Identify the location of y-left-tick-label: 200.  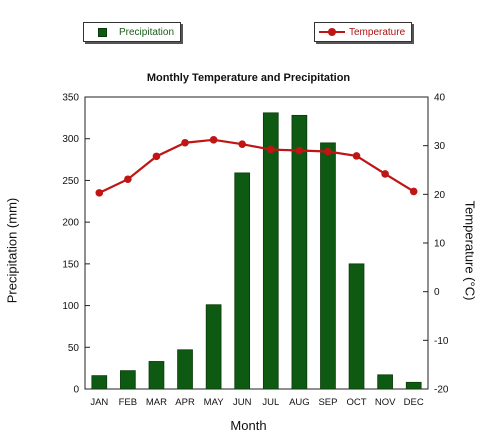
(70, 223).